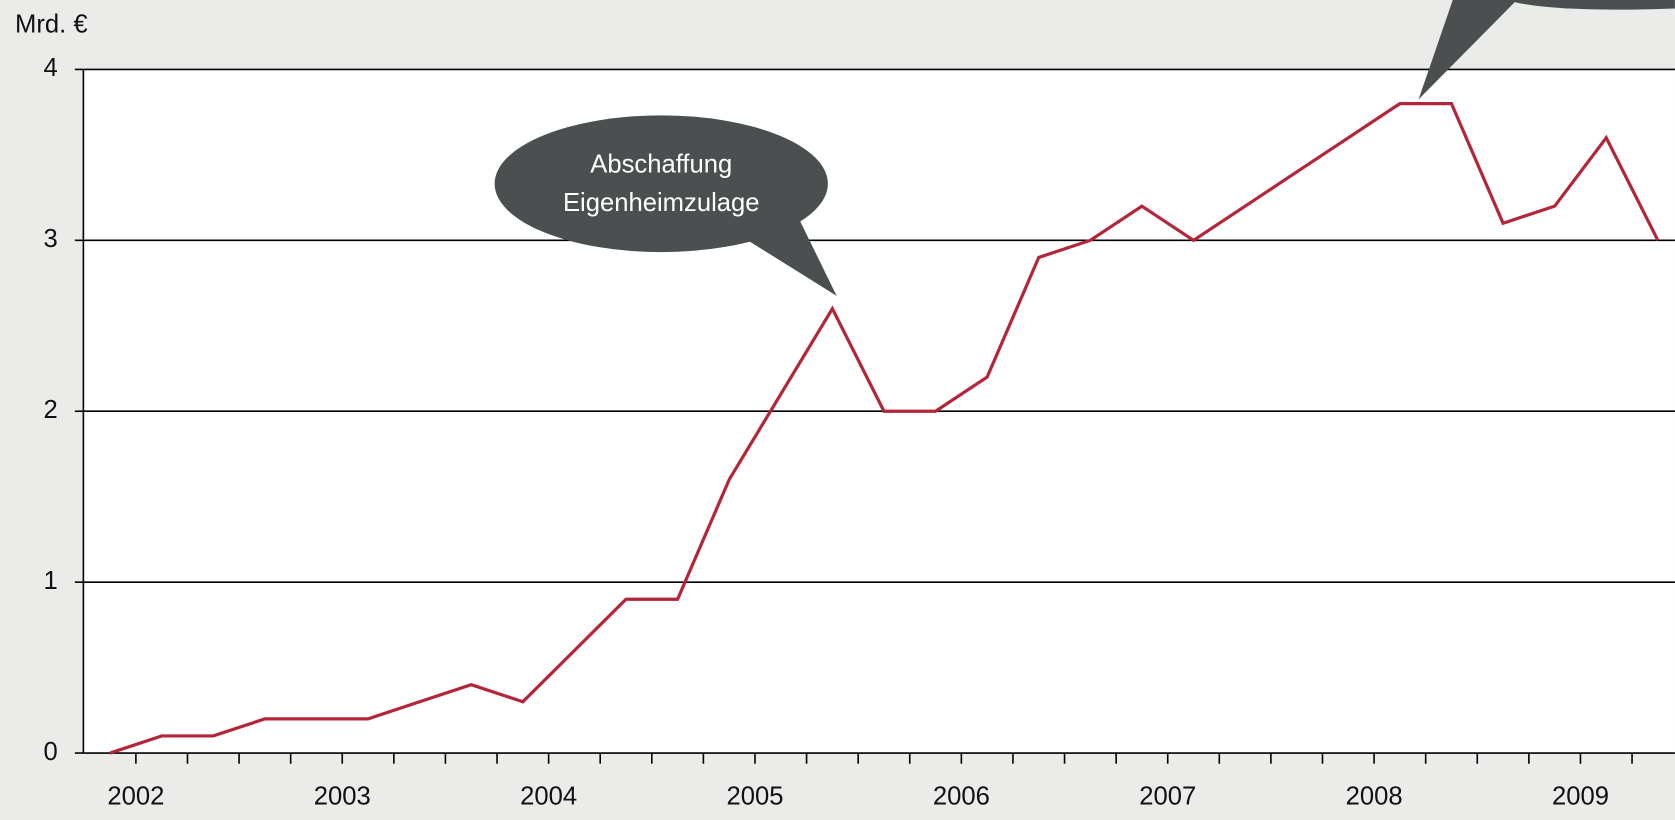  What do you see at coordinates (50, 68) in the screenshot?
I see `y-tick-label: 4` at bounding box center [50, 68].